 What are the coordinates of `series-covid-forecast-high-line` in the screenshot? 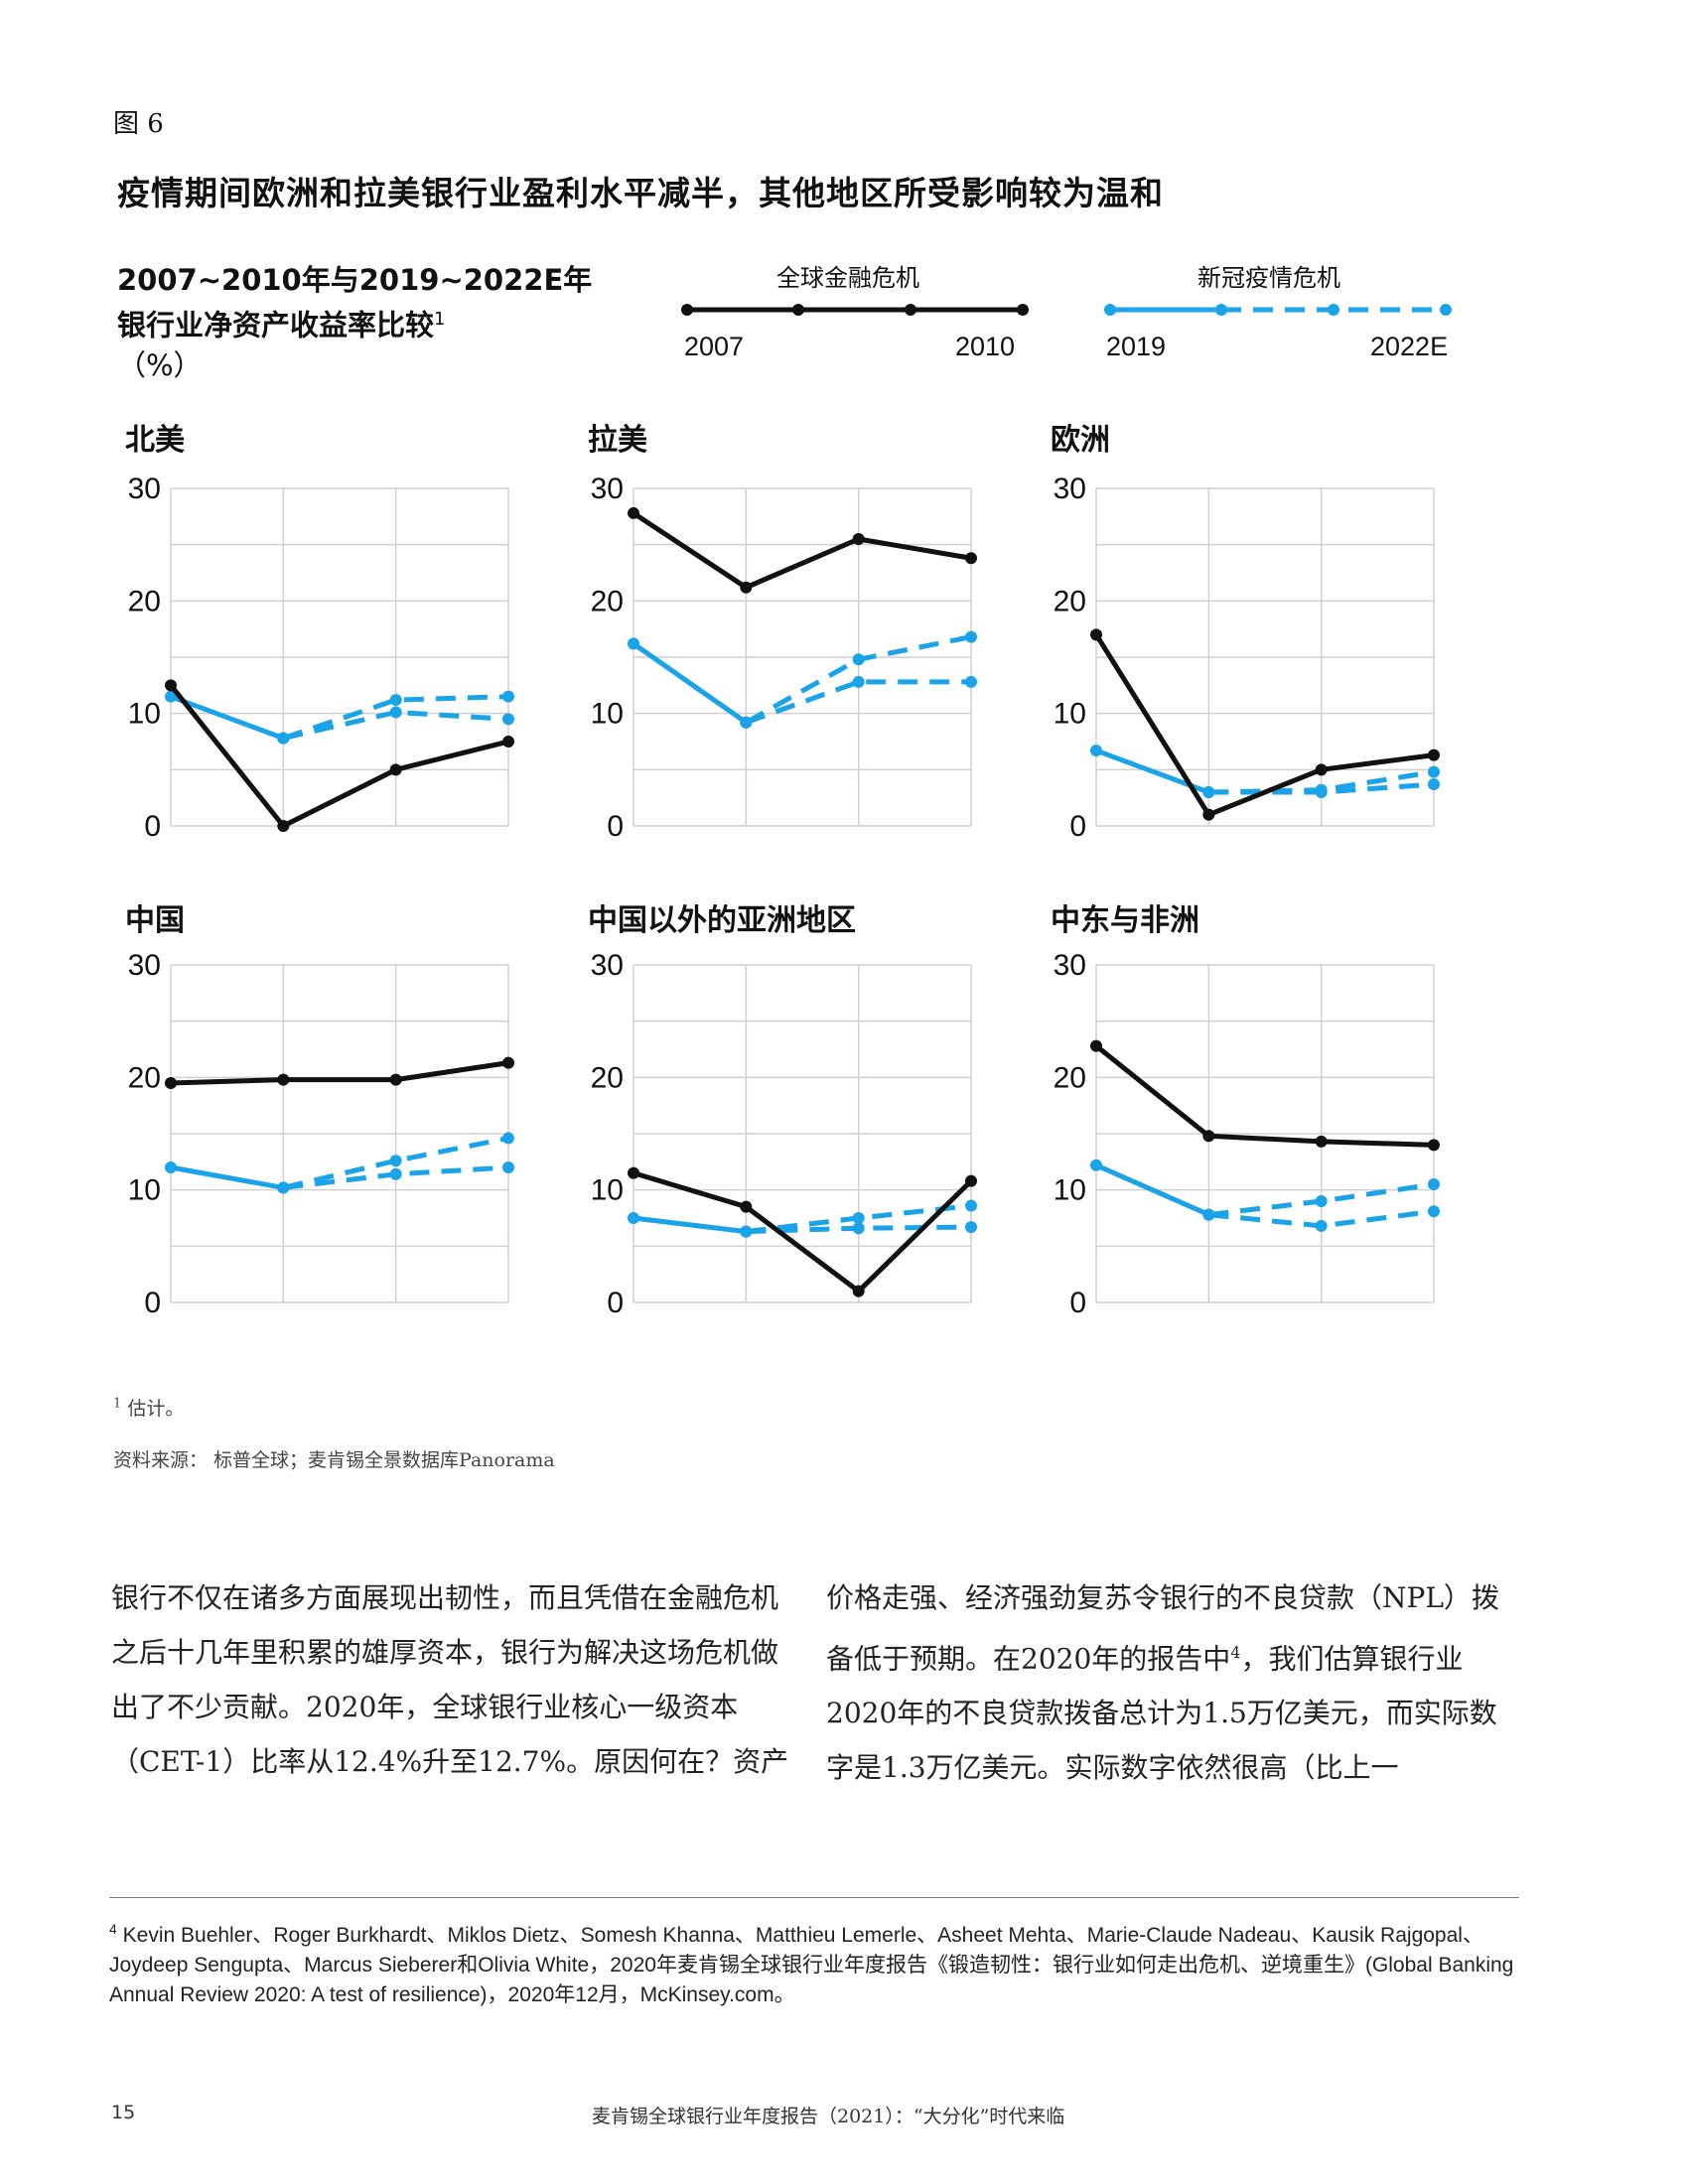 It's located at (395, 1163).